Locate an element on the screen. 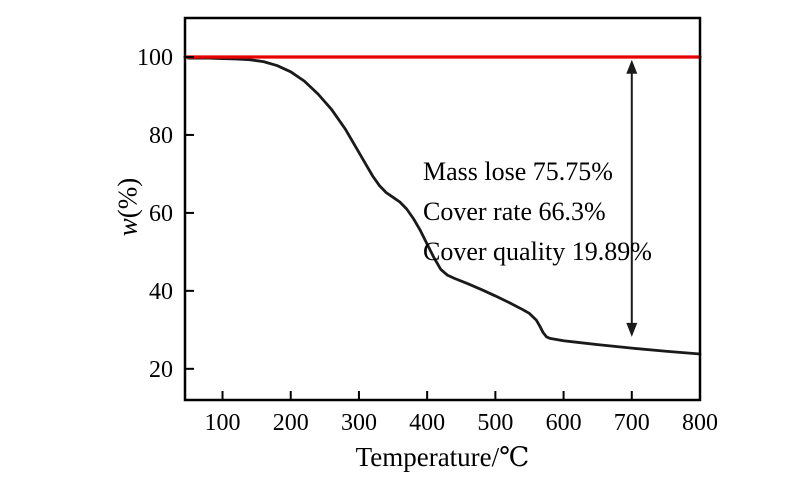 This screenshot has height=498, width=800. annotation-cover-rate: Cover rate 66.3% is located at coordinates (514, 211).